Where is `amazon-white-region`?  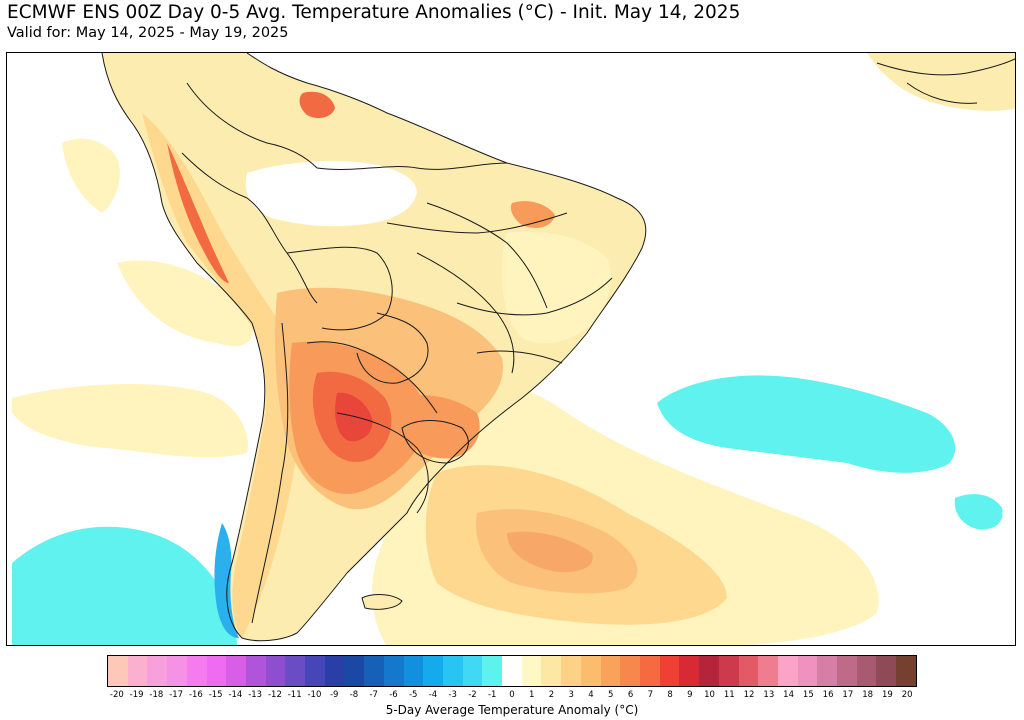 amazon-white-region is located at coordinates (331, 194).